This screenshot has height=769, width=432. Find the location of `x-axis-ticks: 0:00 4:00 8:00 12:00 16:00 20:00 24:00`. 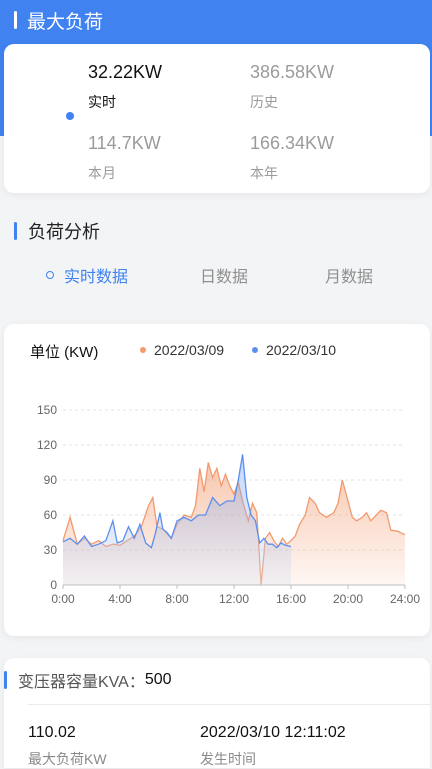

x-axis-ticks: 0:00 4:00 8:00 12:00 16:00 20:00 24:00 is located at coordinates (235, 595).